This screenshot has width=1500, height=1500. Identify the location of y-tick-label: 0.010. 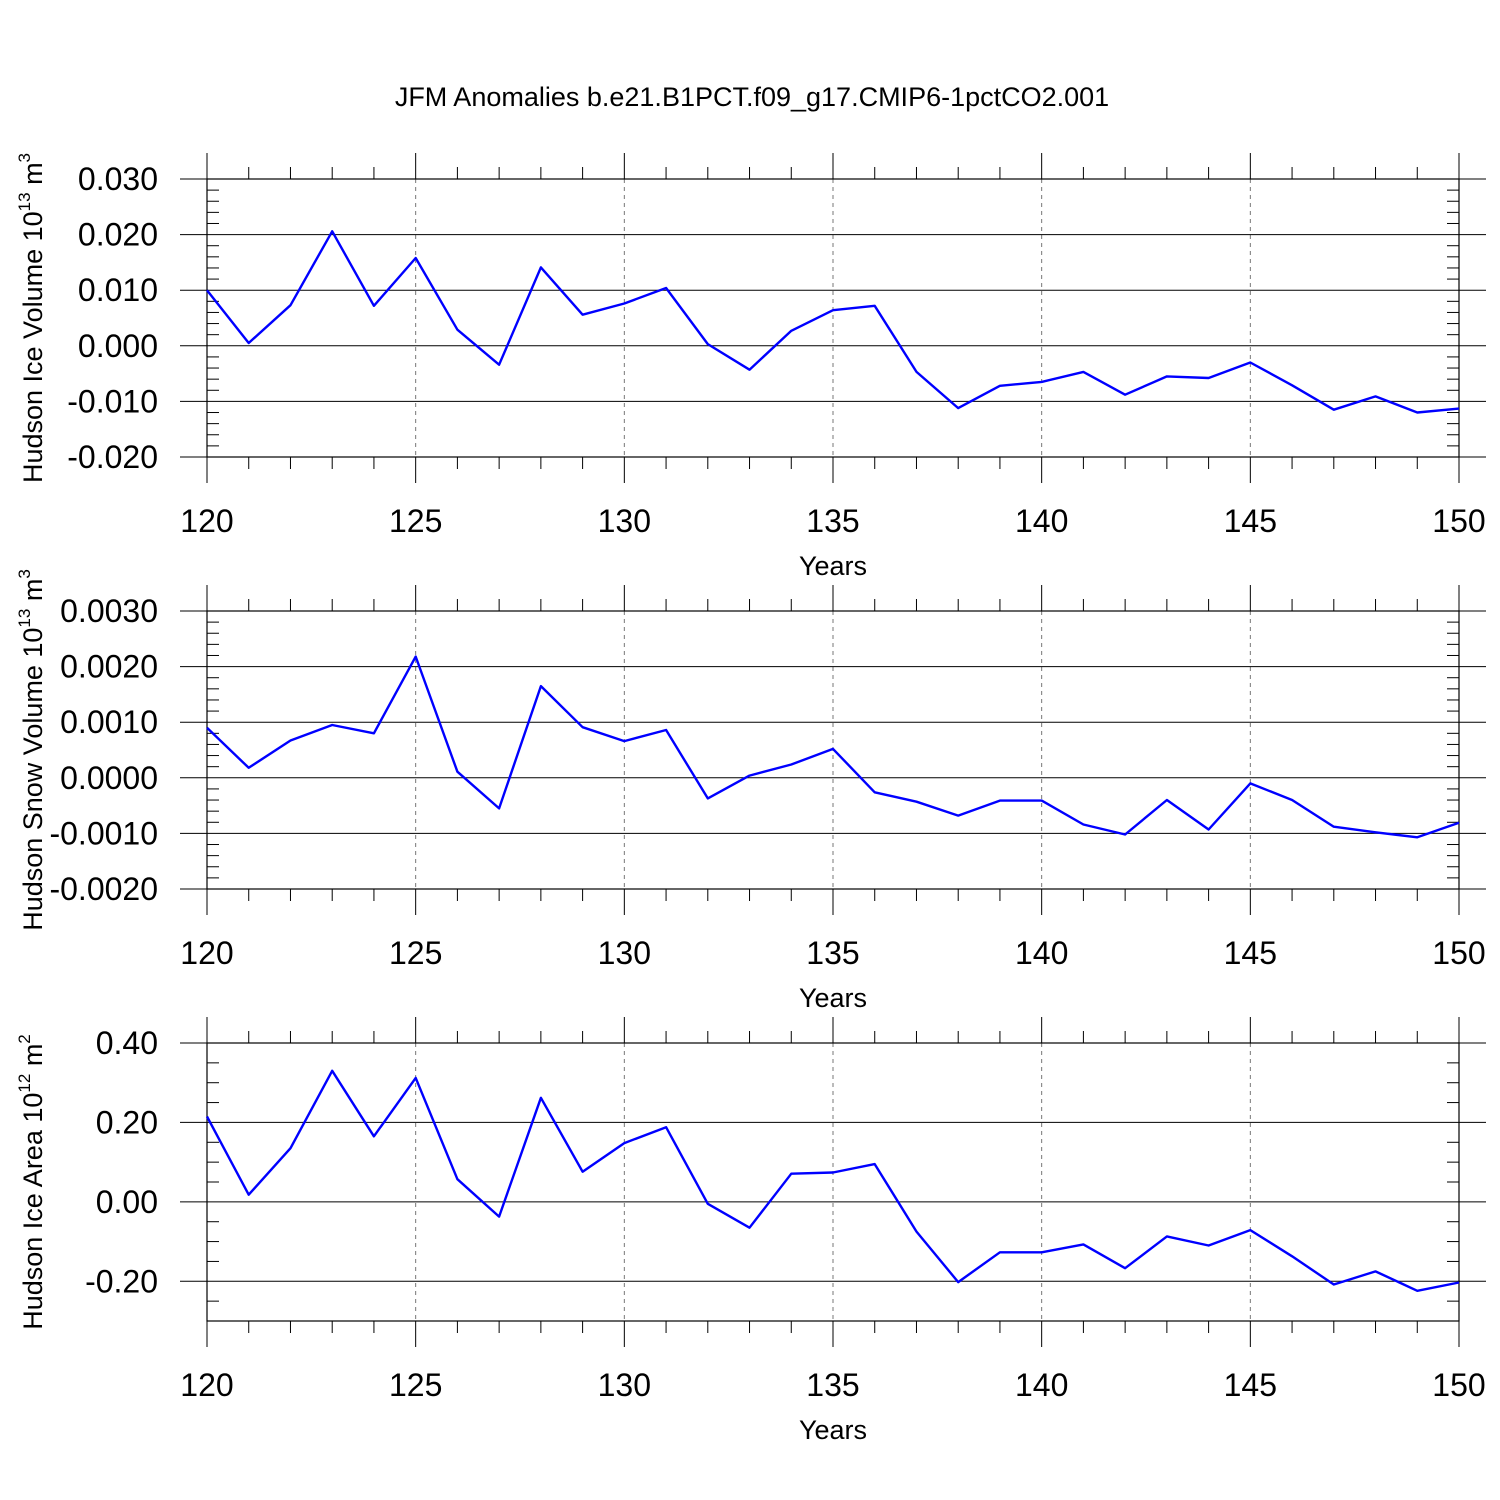
(118, 290).